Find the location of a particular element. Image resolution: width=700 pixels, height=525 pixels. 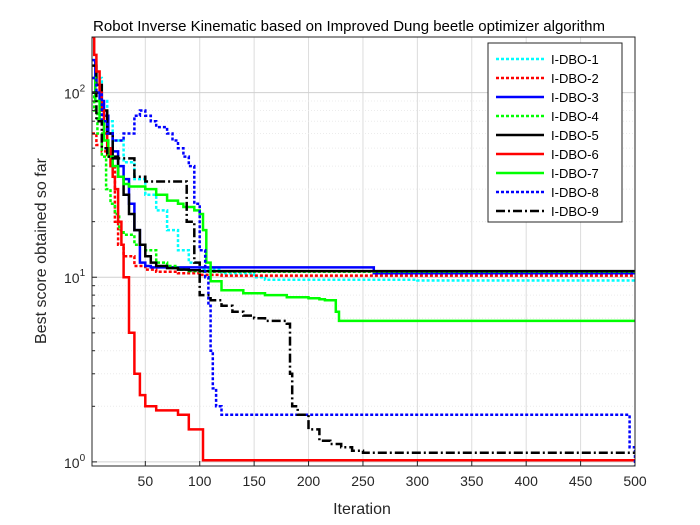

legend-label: I-DBO-9 is located at coordinates (575, 211).